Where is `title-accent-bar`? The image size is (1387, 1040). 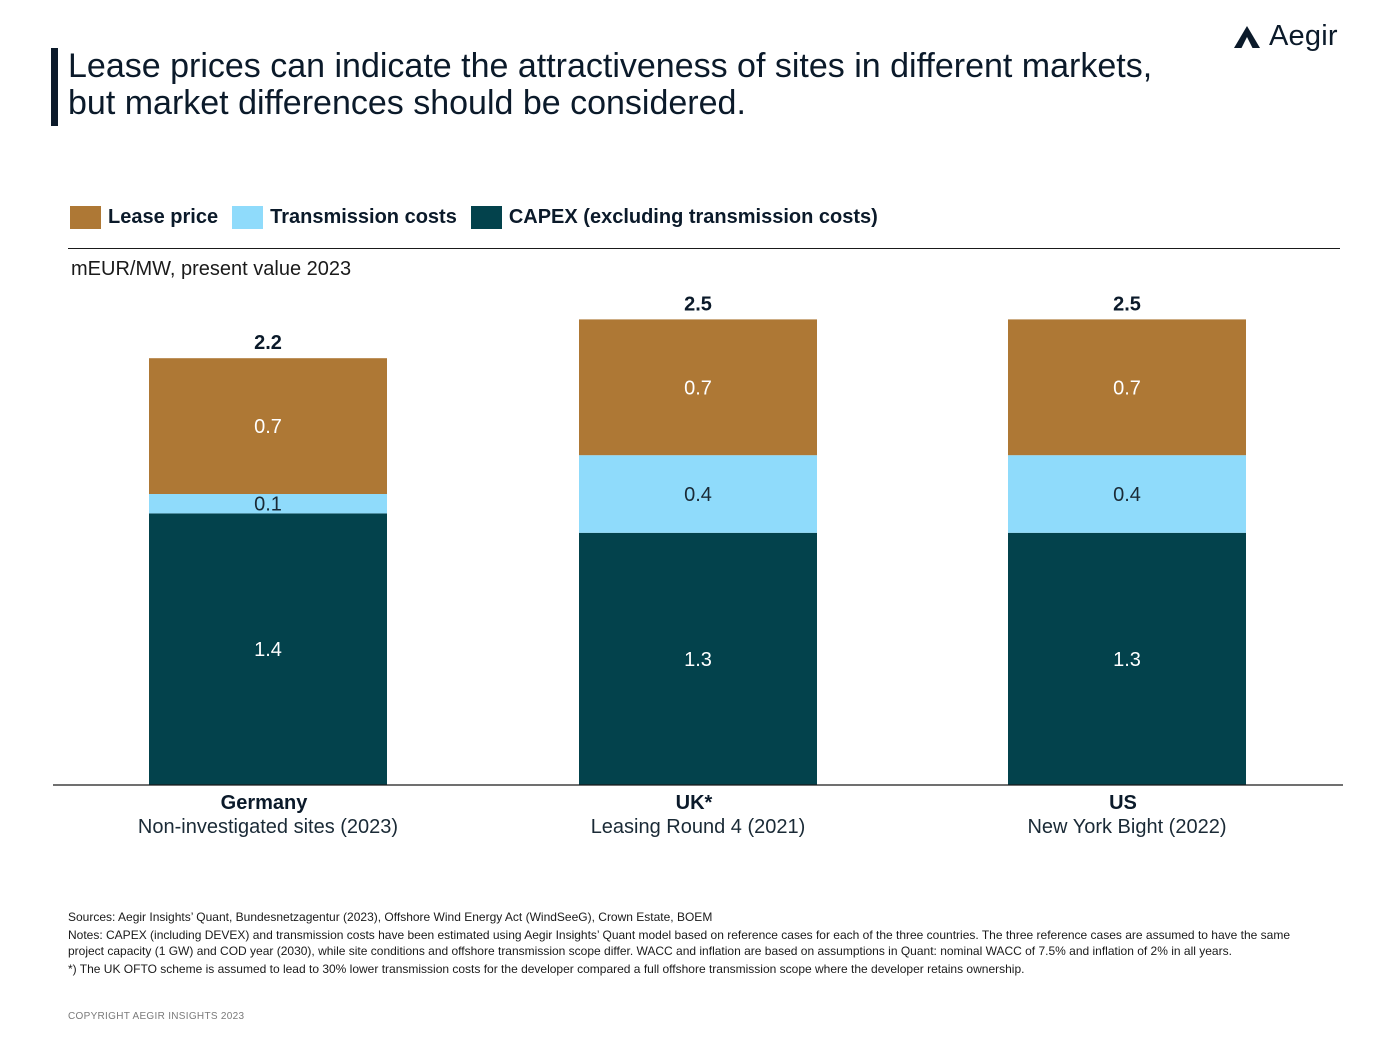 title-accent-bar is located at coordinates (54, 87).